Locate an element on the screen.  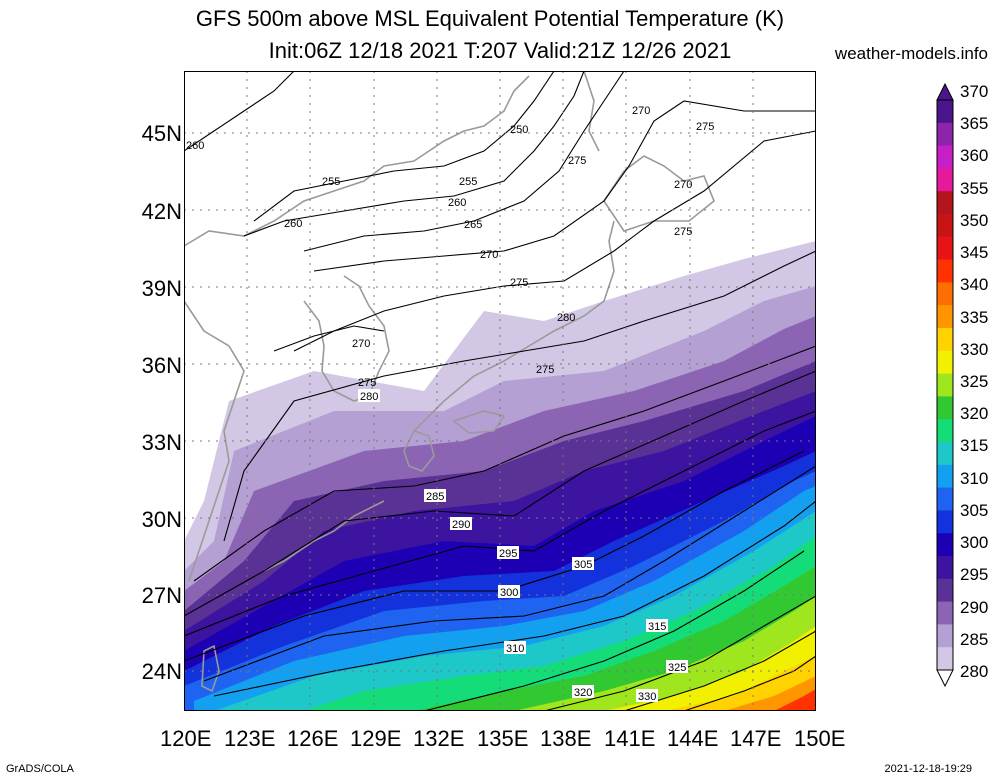
lat-label-30n: 30N is located at coordinates (161, 519).